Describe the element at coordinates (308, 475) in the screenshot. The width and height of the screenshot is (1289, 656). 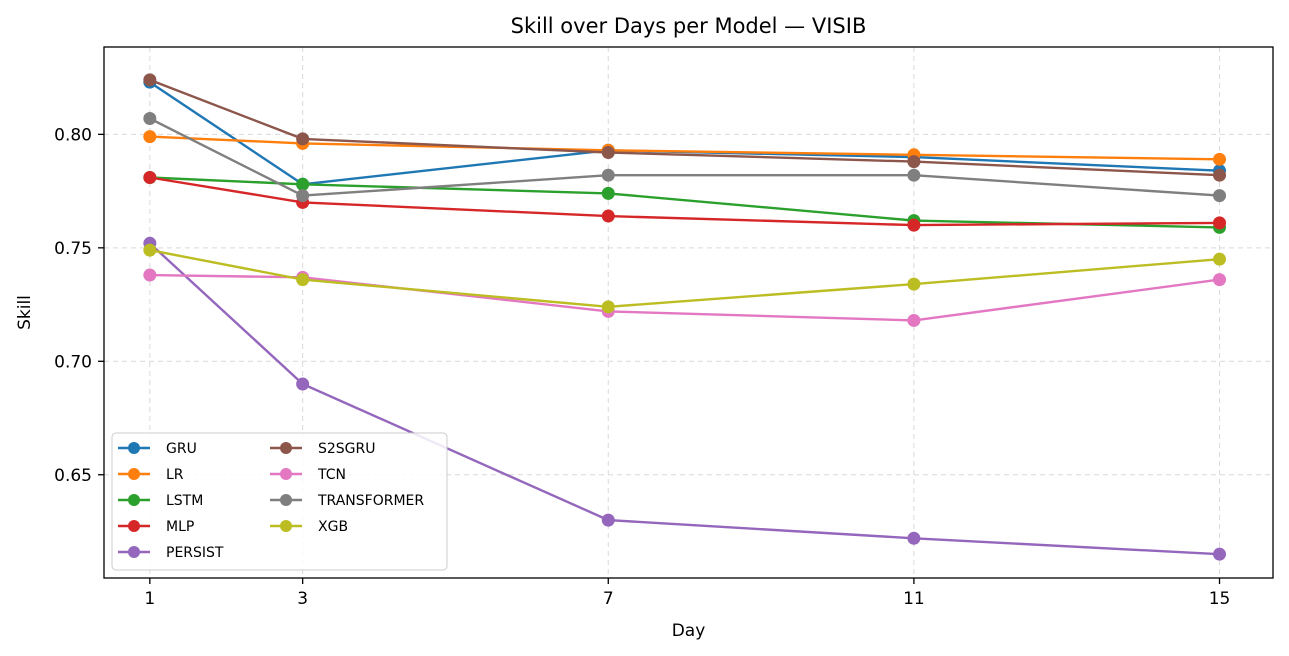
I see `legend-entry-tcn: TCN` at that location.